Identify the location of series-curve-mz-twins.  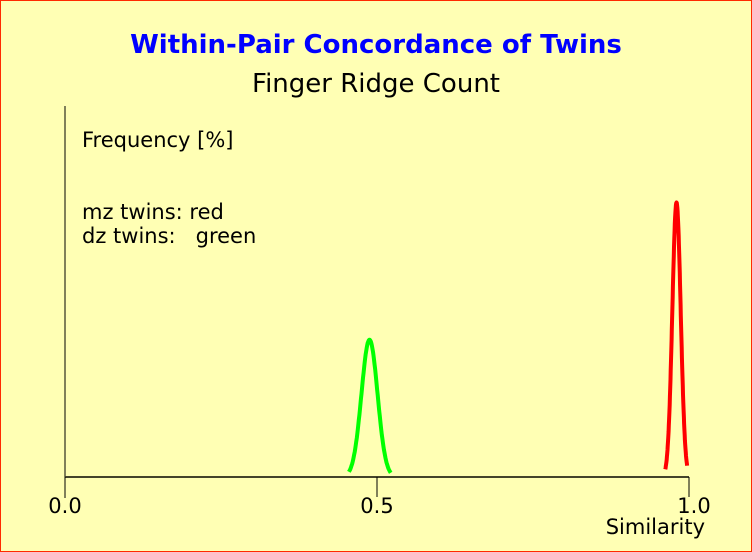
(676, 335).